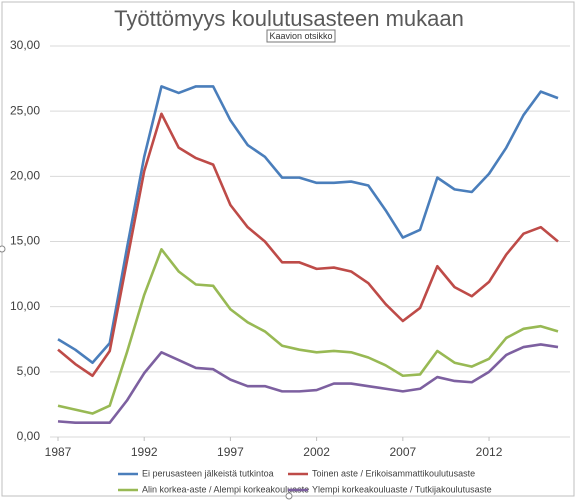  What do you see at coordinates (29, 436) in the screenshot?
I see `y-tick-label: 0,00` at bounding box center [29, 436].